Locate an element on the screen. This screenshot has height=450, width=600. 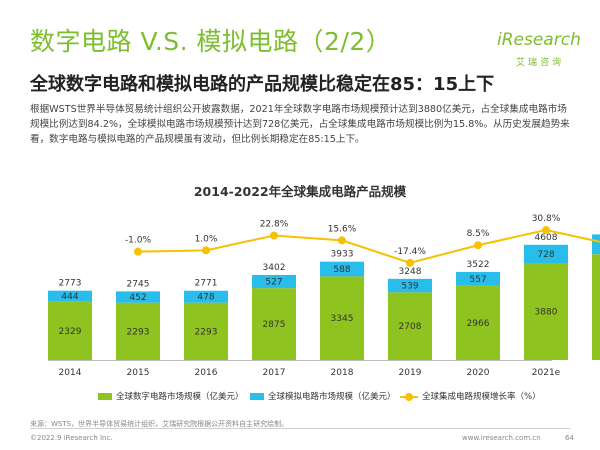
label-digital-2021e: 3880 is located at coordinates (546, 313).